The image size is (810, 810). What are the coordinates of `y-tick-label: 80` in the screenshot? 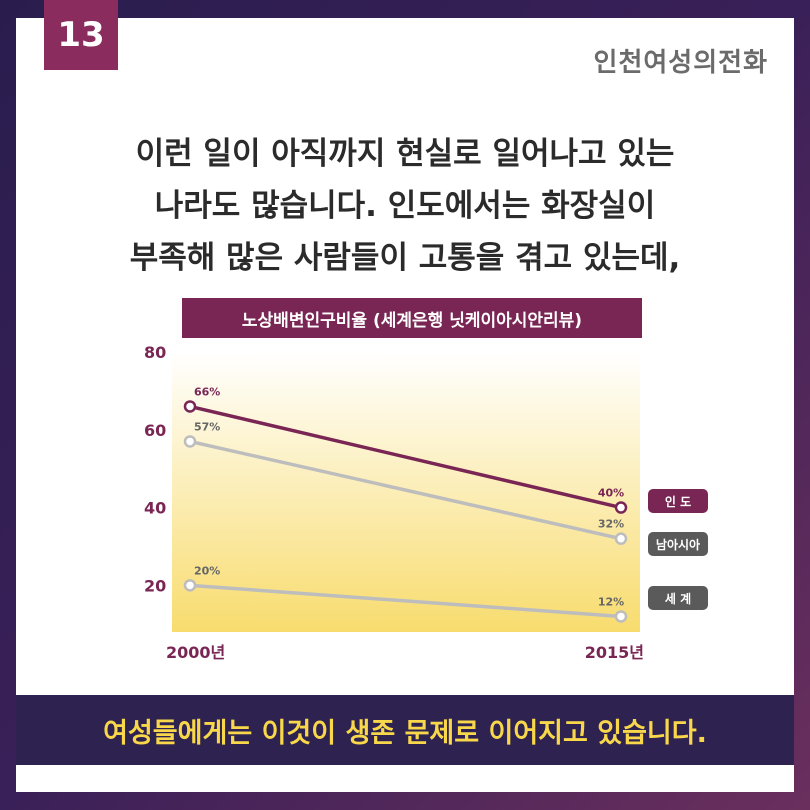 It's located at (155, 352).